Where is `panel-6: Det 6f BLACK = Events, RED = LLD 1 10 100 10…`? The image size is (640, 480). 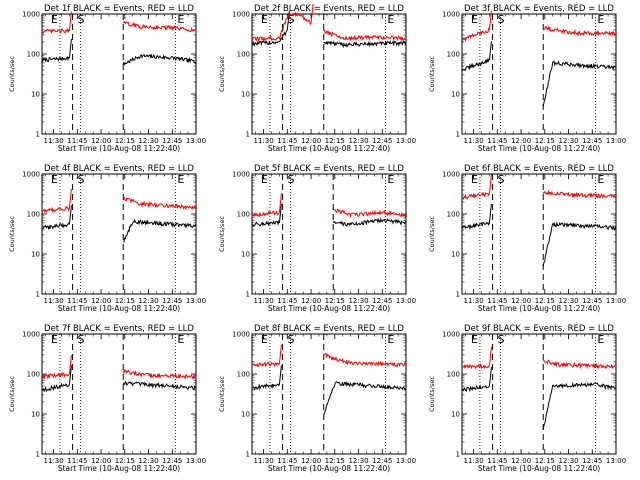
panel-6: Det 6f BLACK = Events, RED = LLD 1 10 100 10… is located at coordinates (527, 238).